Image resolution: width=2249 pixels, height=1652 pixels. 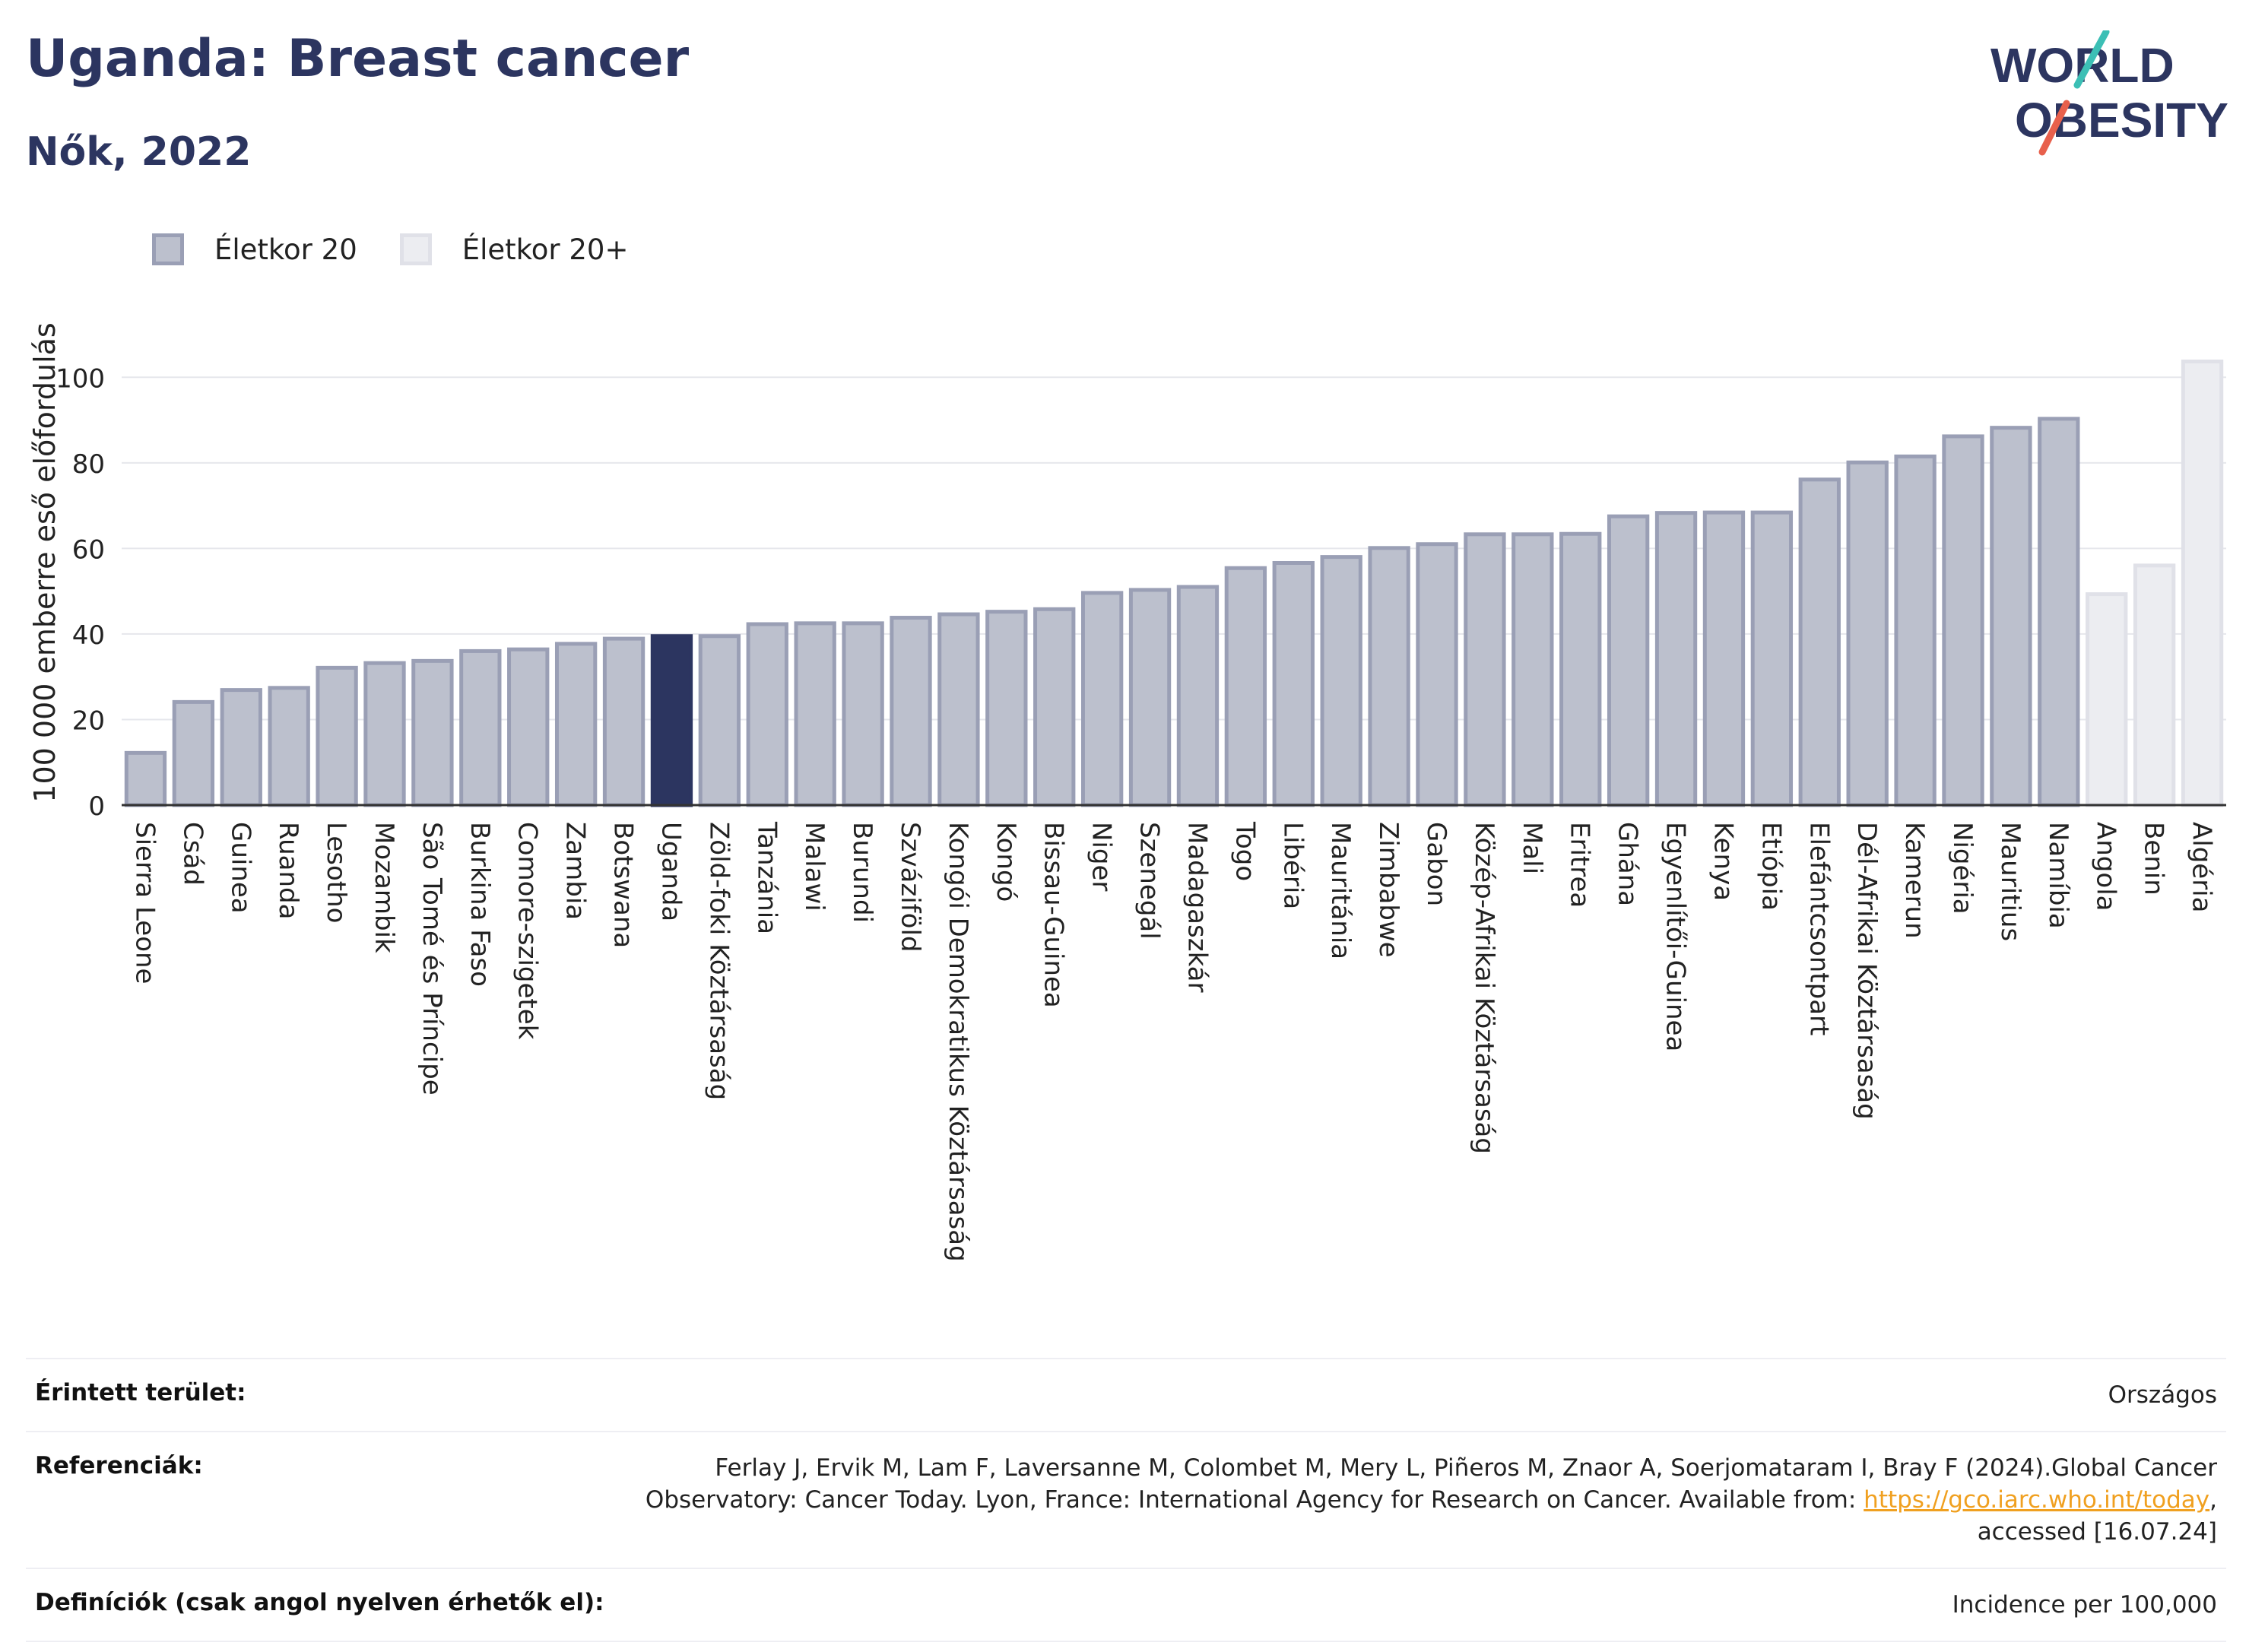 I want to click on x-tick-label: Gabon, so click(x=1436, y=864).